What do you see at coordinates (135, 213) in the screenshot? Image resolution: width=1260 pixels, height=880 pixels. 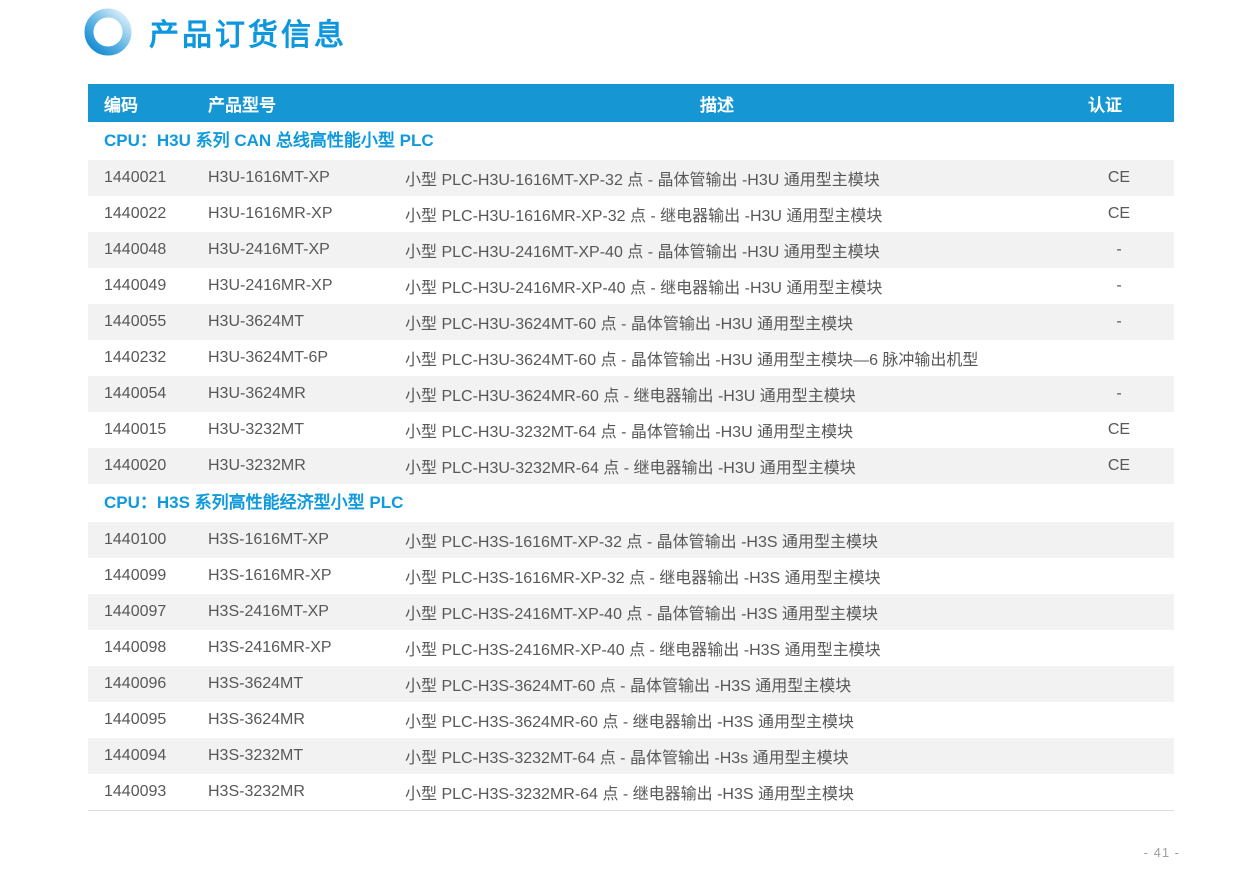 I see `cell-code: 1440022` at bounding box center [135, 213].